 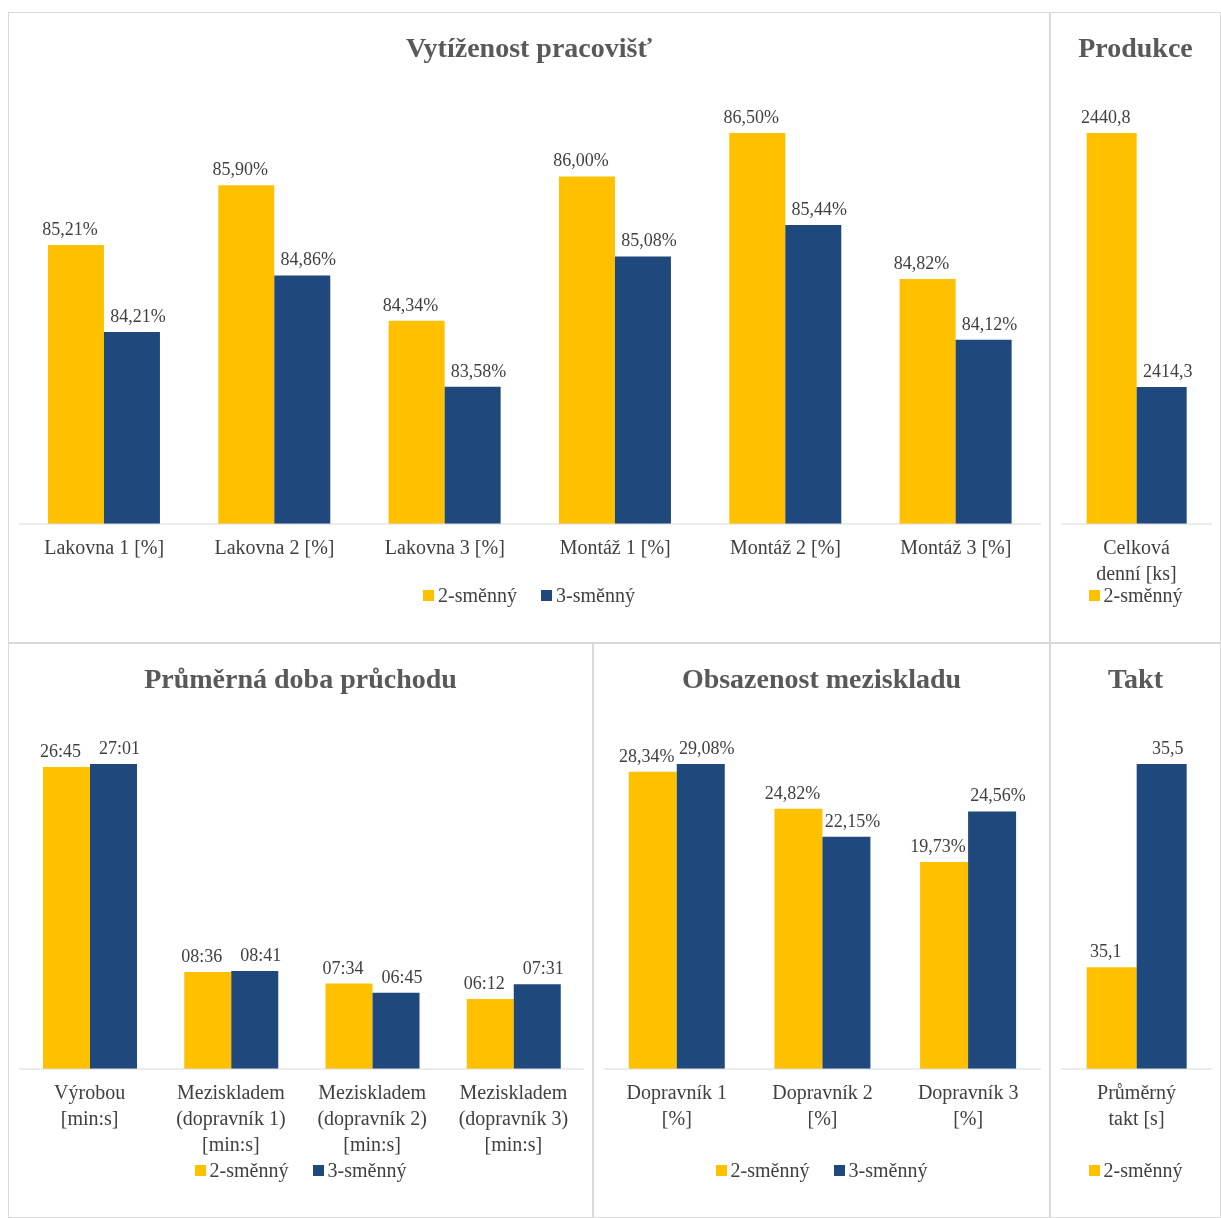 I want to click on data-label: 85,44%, so click(x=819, y=209).